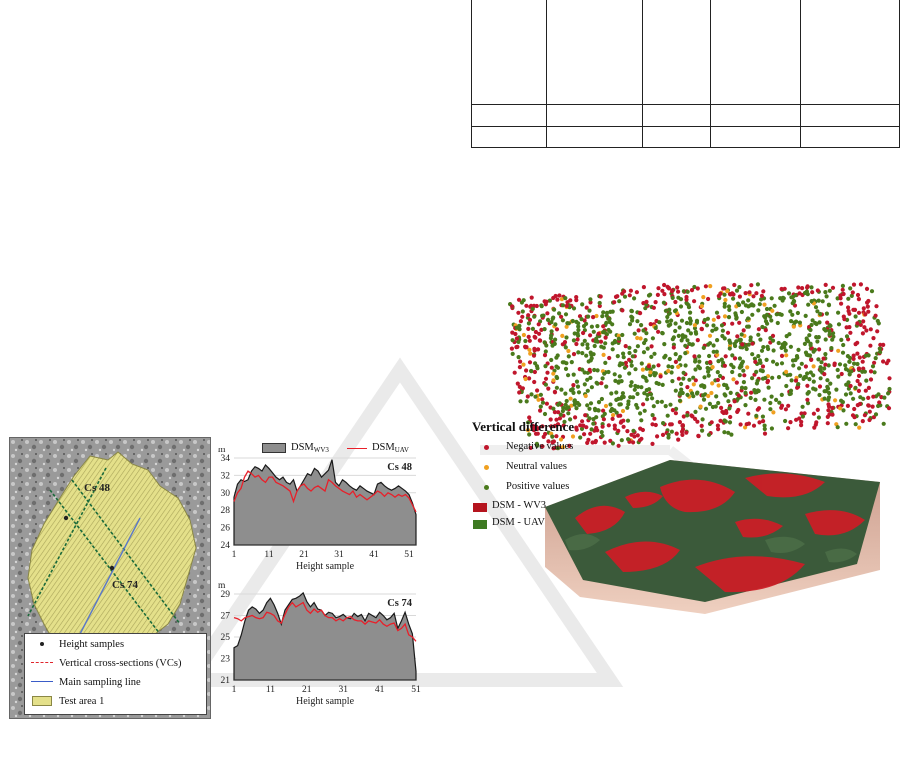  I want to click on wv3-swatch, so click(274, 448).